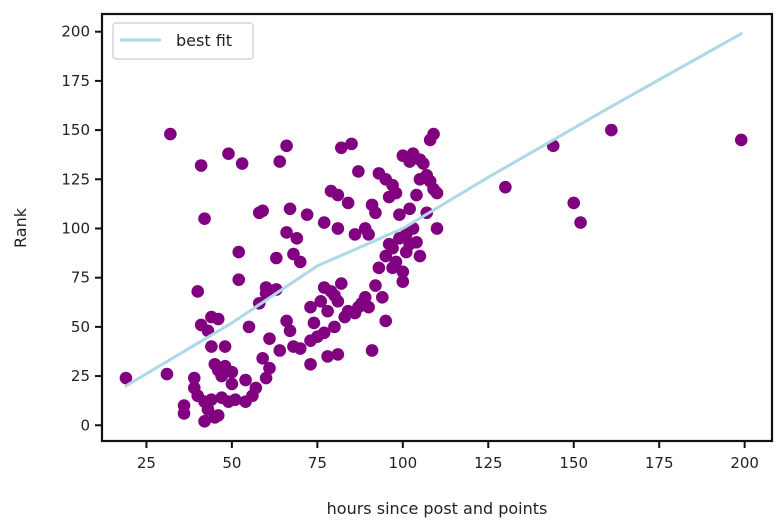  What do you see at coordinates (75, 81) in the screenshot?
I see `y-tick-label: 175` at bounding box center [75, 81].